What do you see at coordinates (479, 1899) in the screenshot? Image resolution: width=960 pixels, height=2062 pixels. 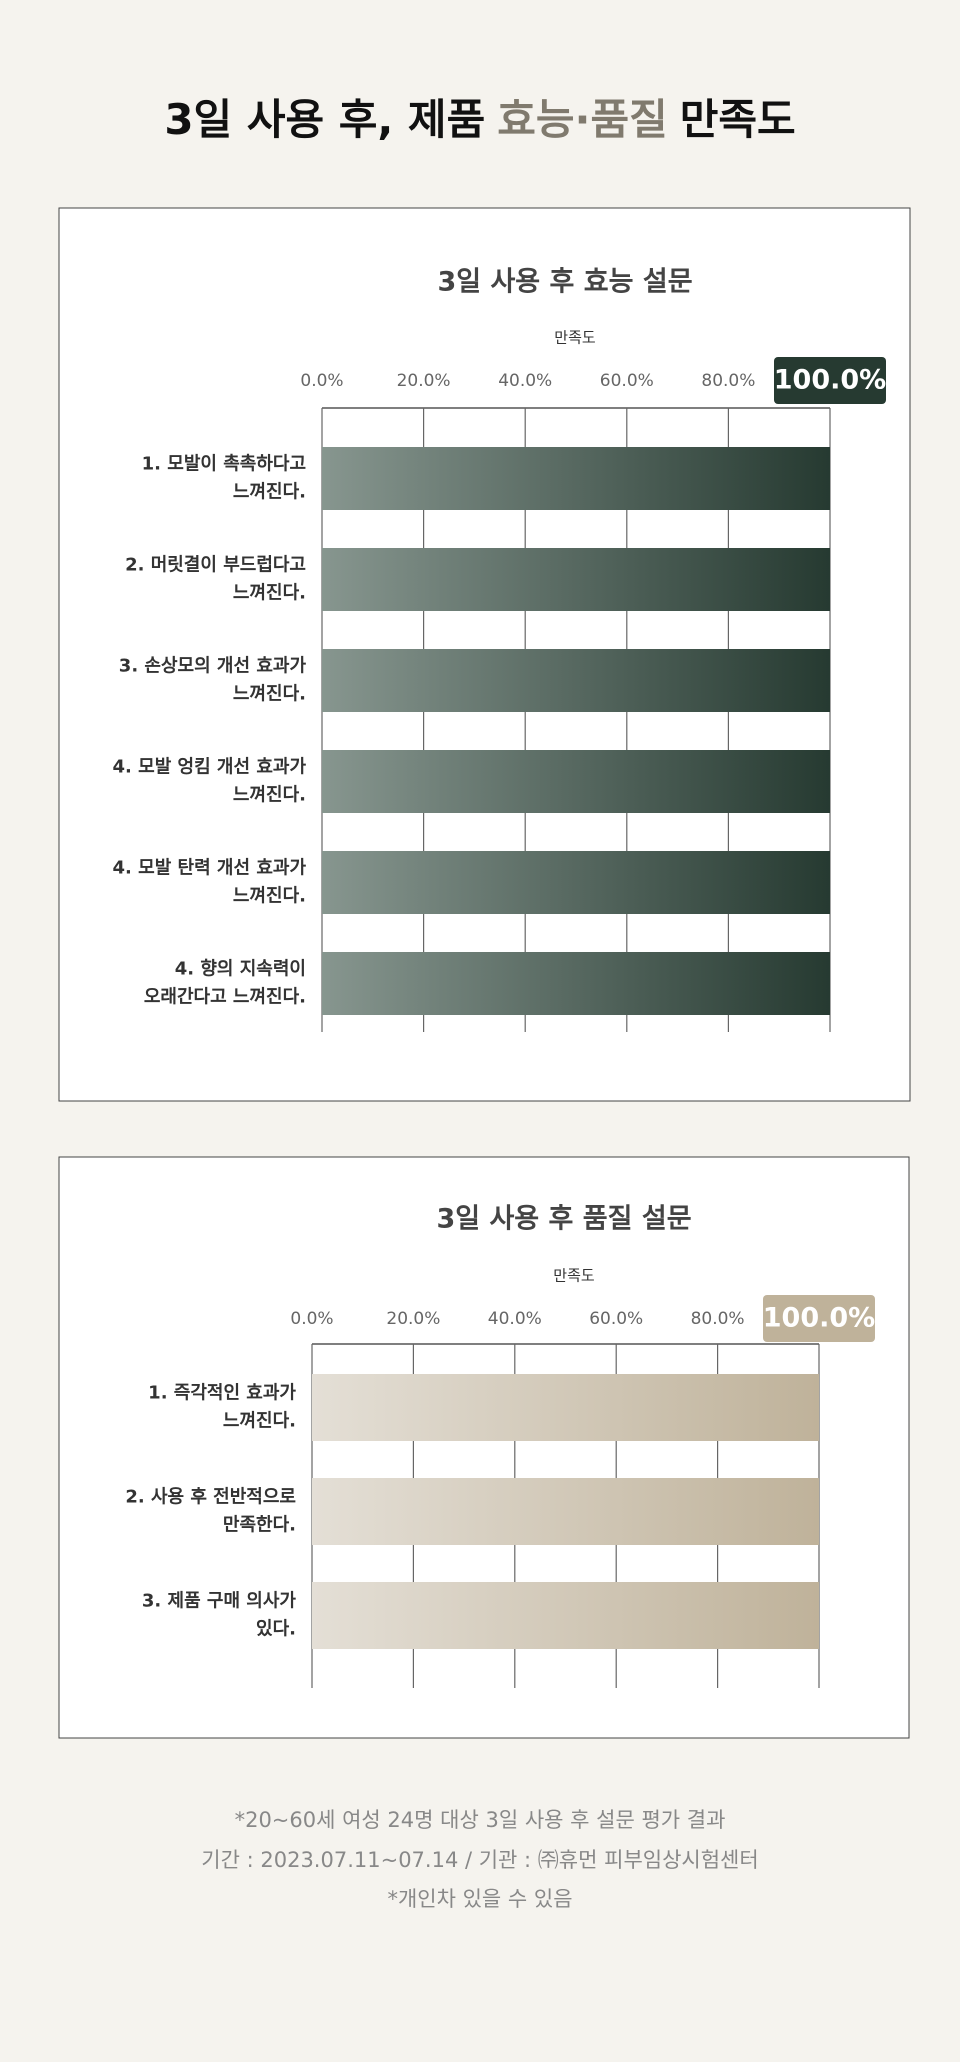 I see `footnote: *개인차 있을 수 있음` at bounding box center [479, 1899].